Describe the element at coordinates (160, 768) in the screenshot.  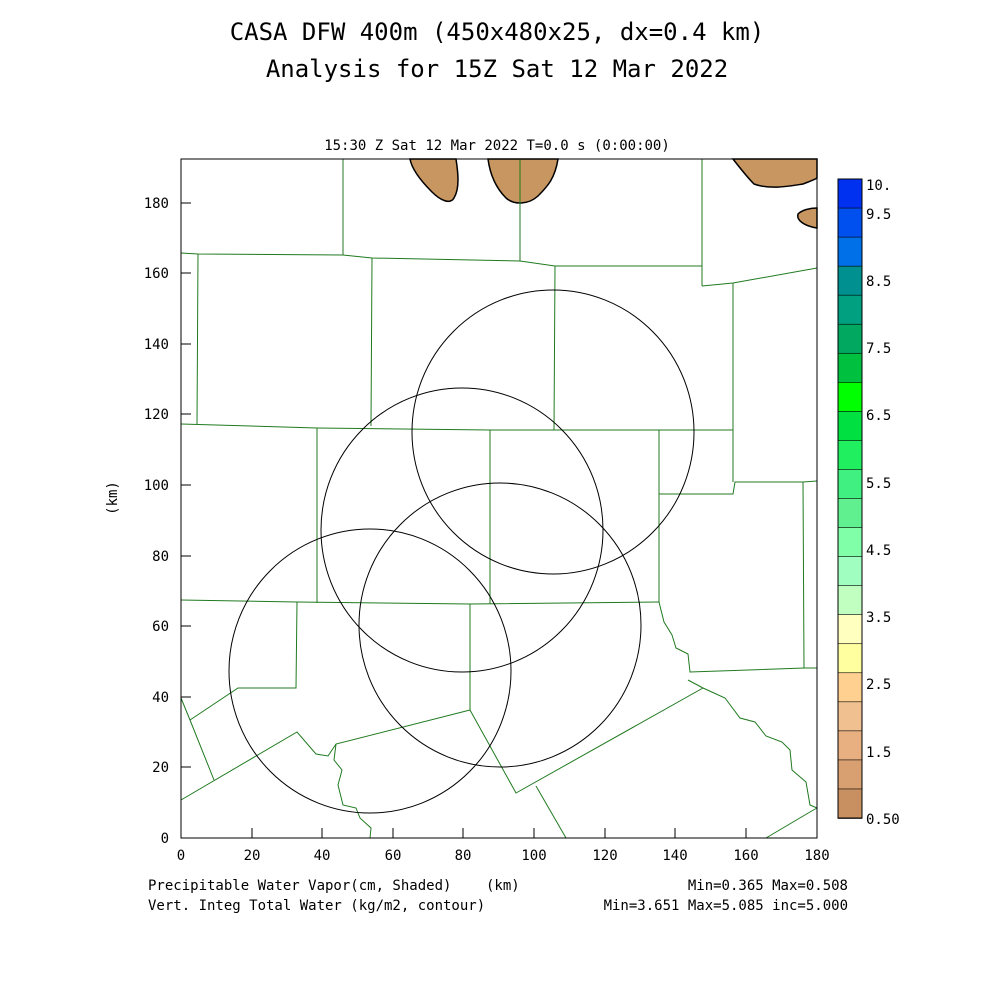
I see `y-tick-label: 20` at that location.